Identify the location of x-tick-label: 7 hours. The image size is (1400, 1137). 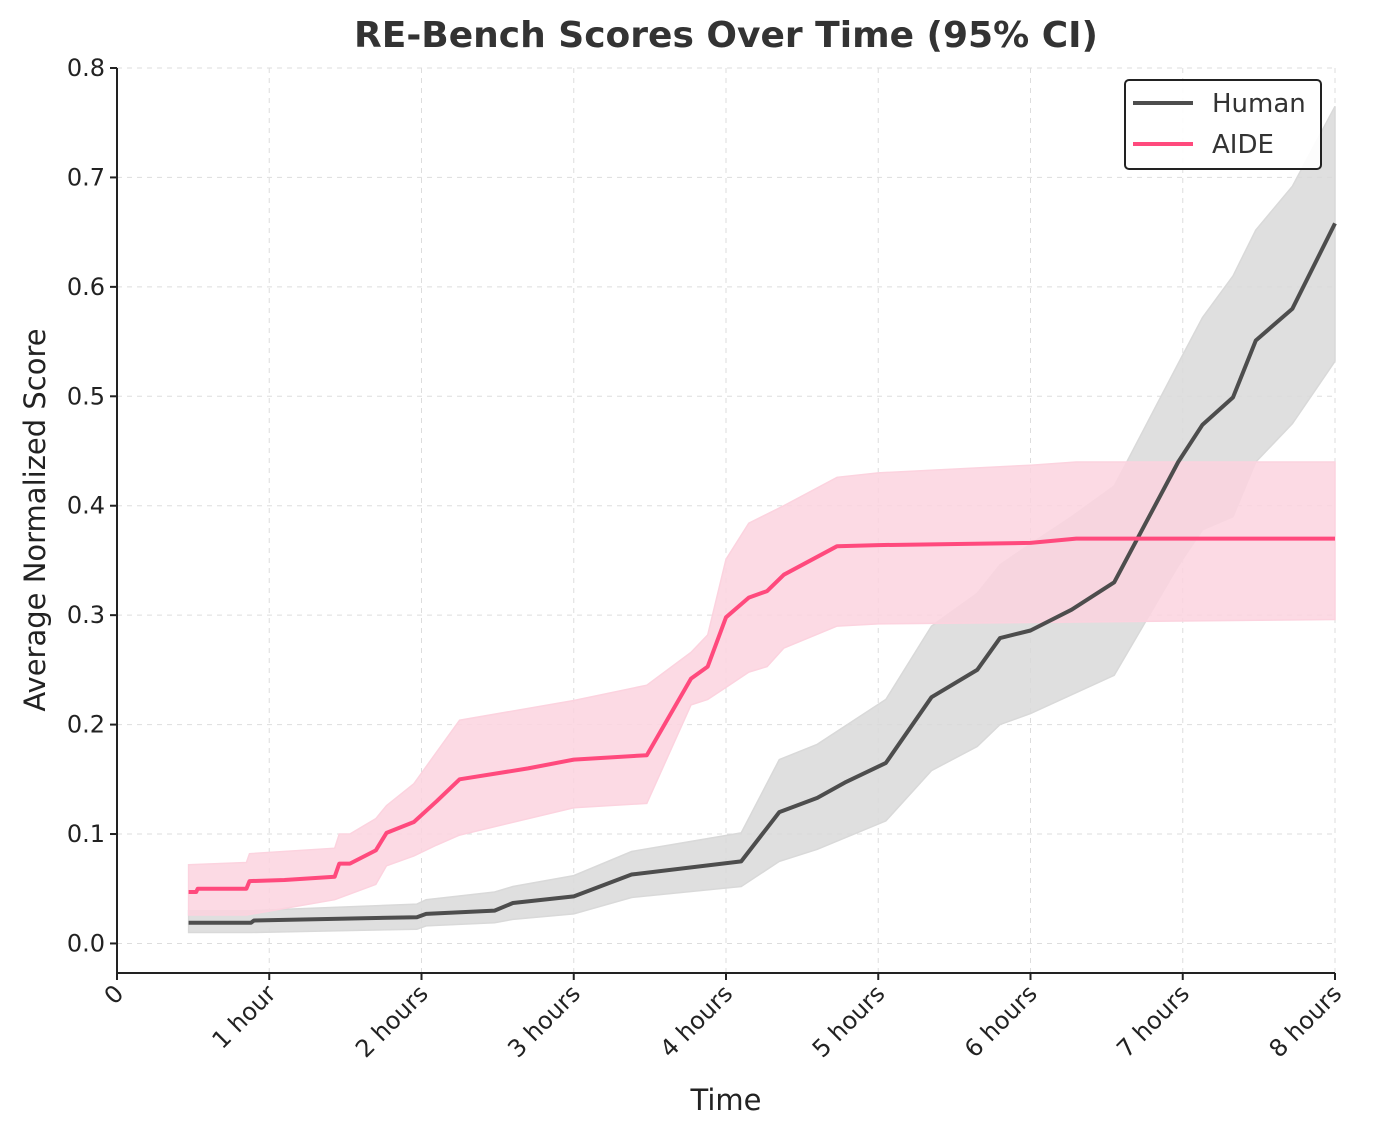
(1153, 1021).